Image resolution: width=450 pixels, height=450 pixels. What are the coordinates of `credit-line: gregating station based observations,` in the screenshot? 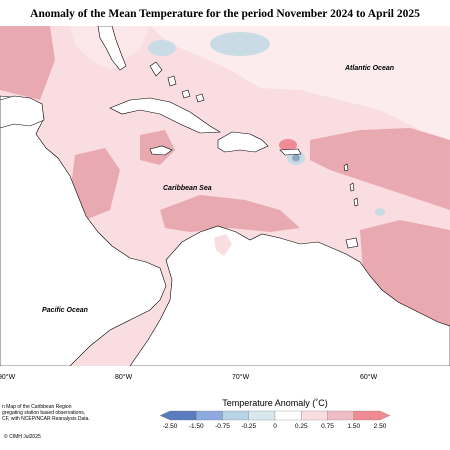 It's located at (44, 413).